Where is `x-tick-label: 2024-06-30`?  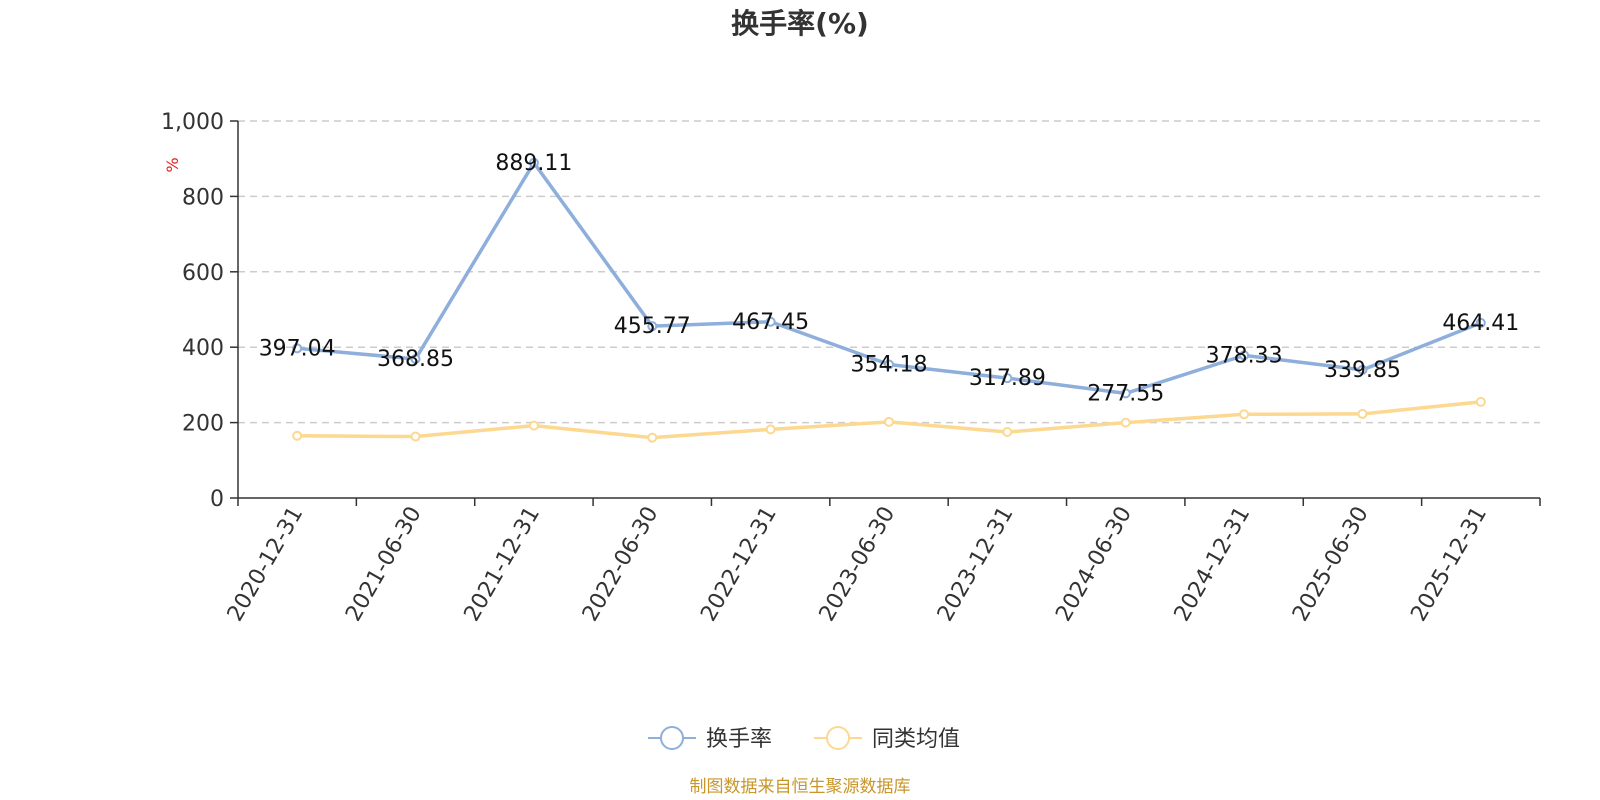
x-tick-label: 2024-06-30 is located at coordinates (1094, 564).